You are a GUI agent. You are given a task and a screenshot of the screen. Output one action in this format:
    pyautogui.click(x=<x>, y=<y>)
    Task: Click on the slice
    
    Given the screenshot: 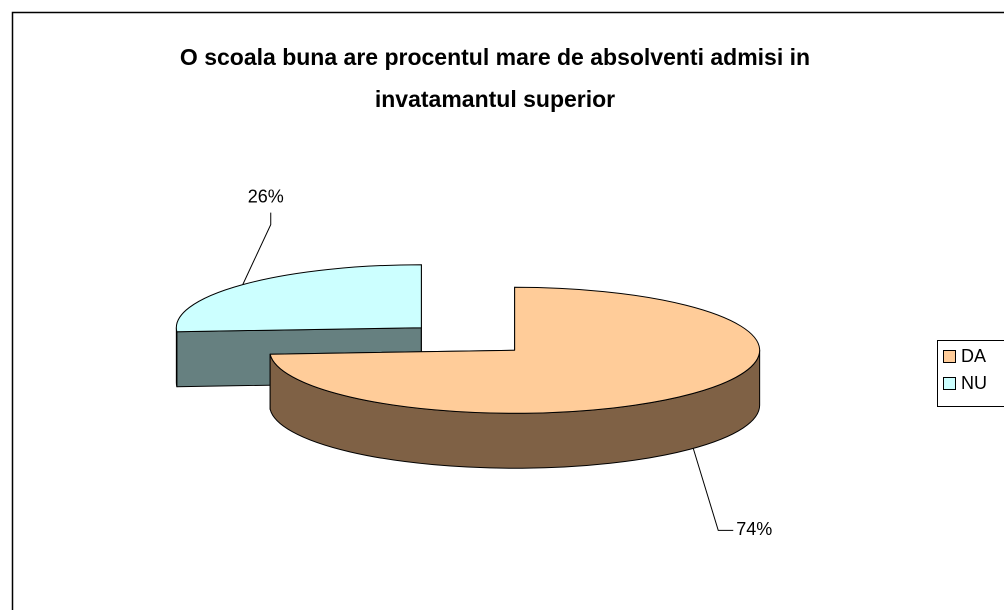 What is the action you would take?
    pyautogui.click(x=515, y=350)
    